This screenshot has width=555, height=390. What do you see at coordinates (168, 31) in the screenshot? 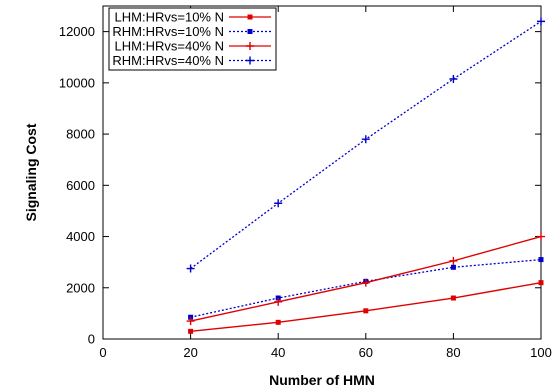
I see `legend-label: RHM:HRvs=10% N` at bounding box center [168, 31].